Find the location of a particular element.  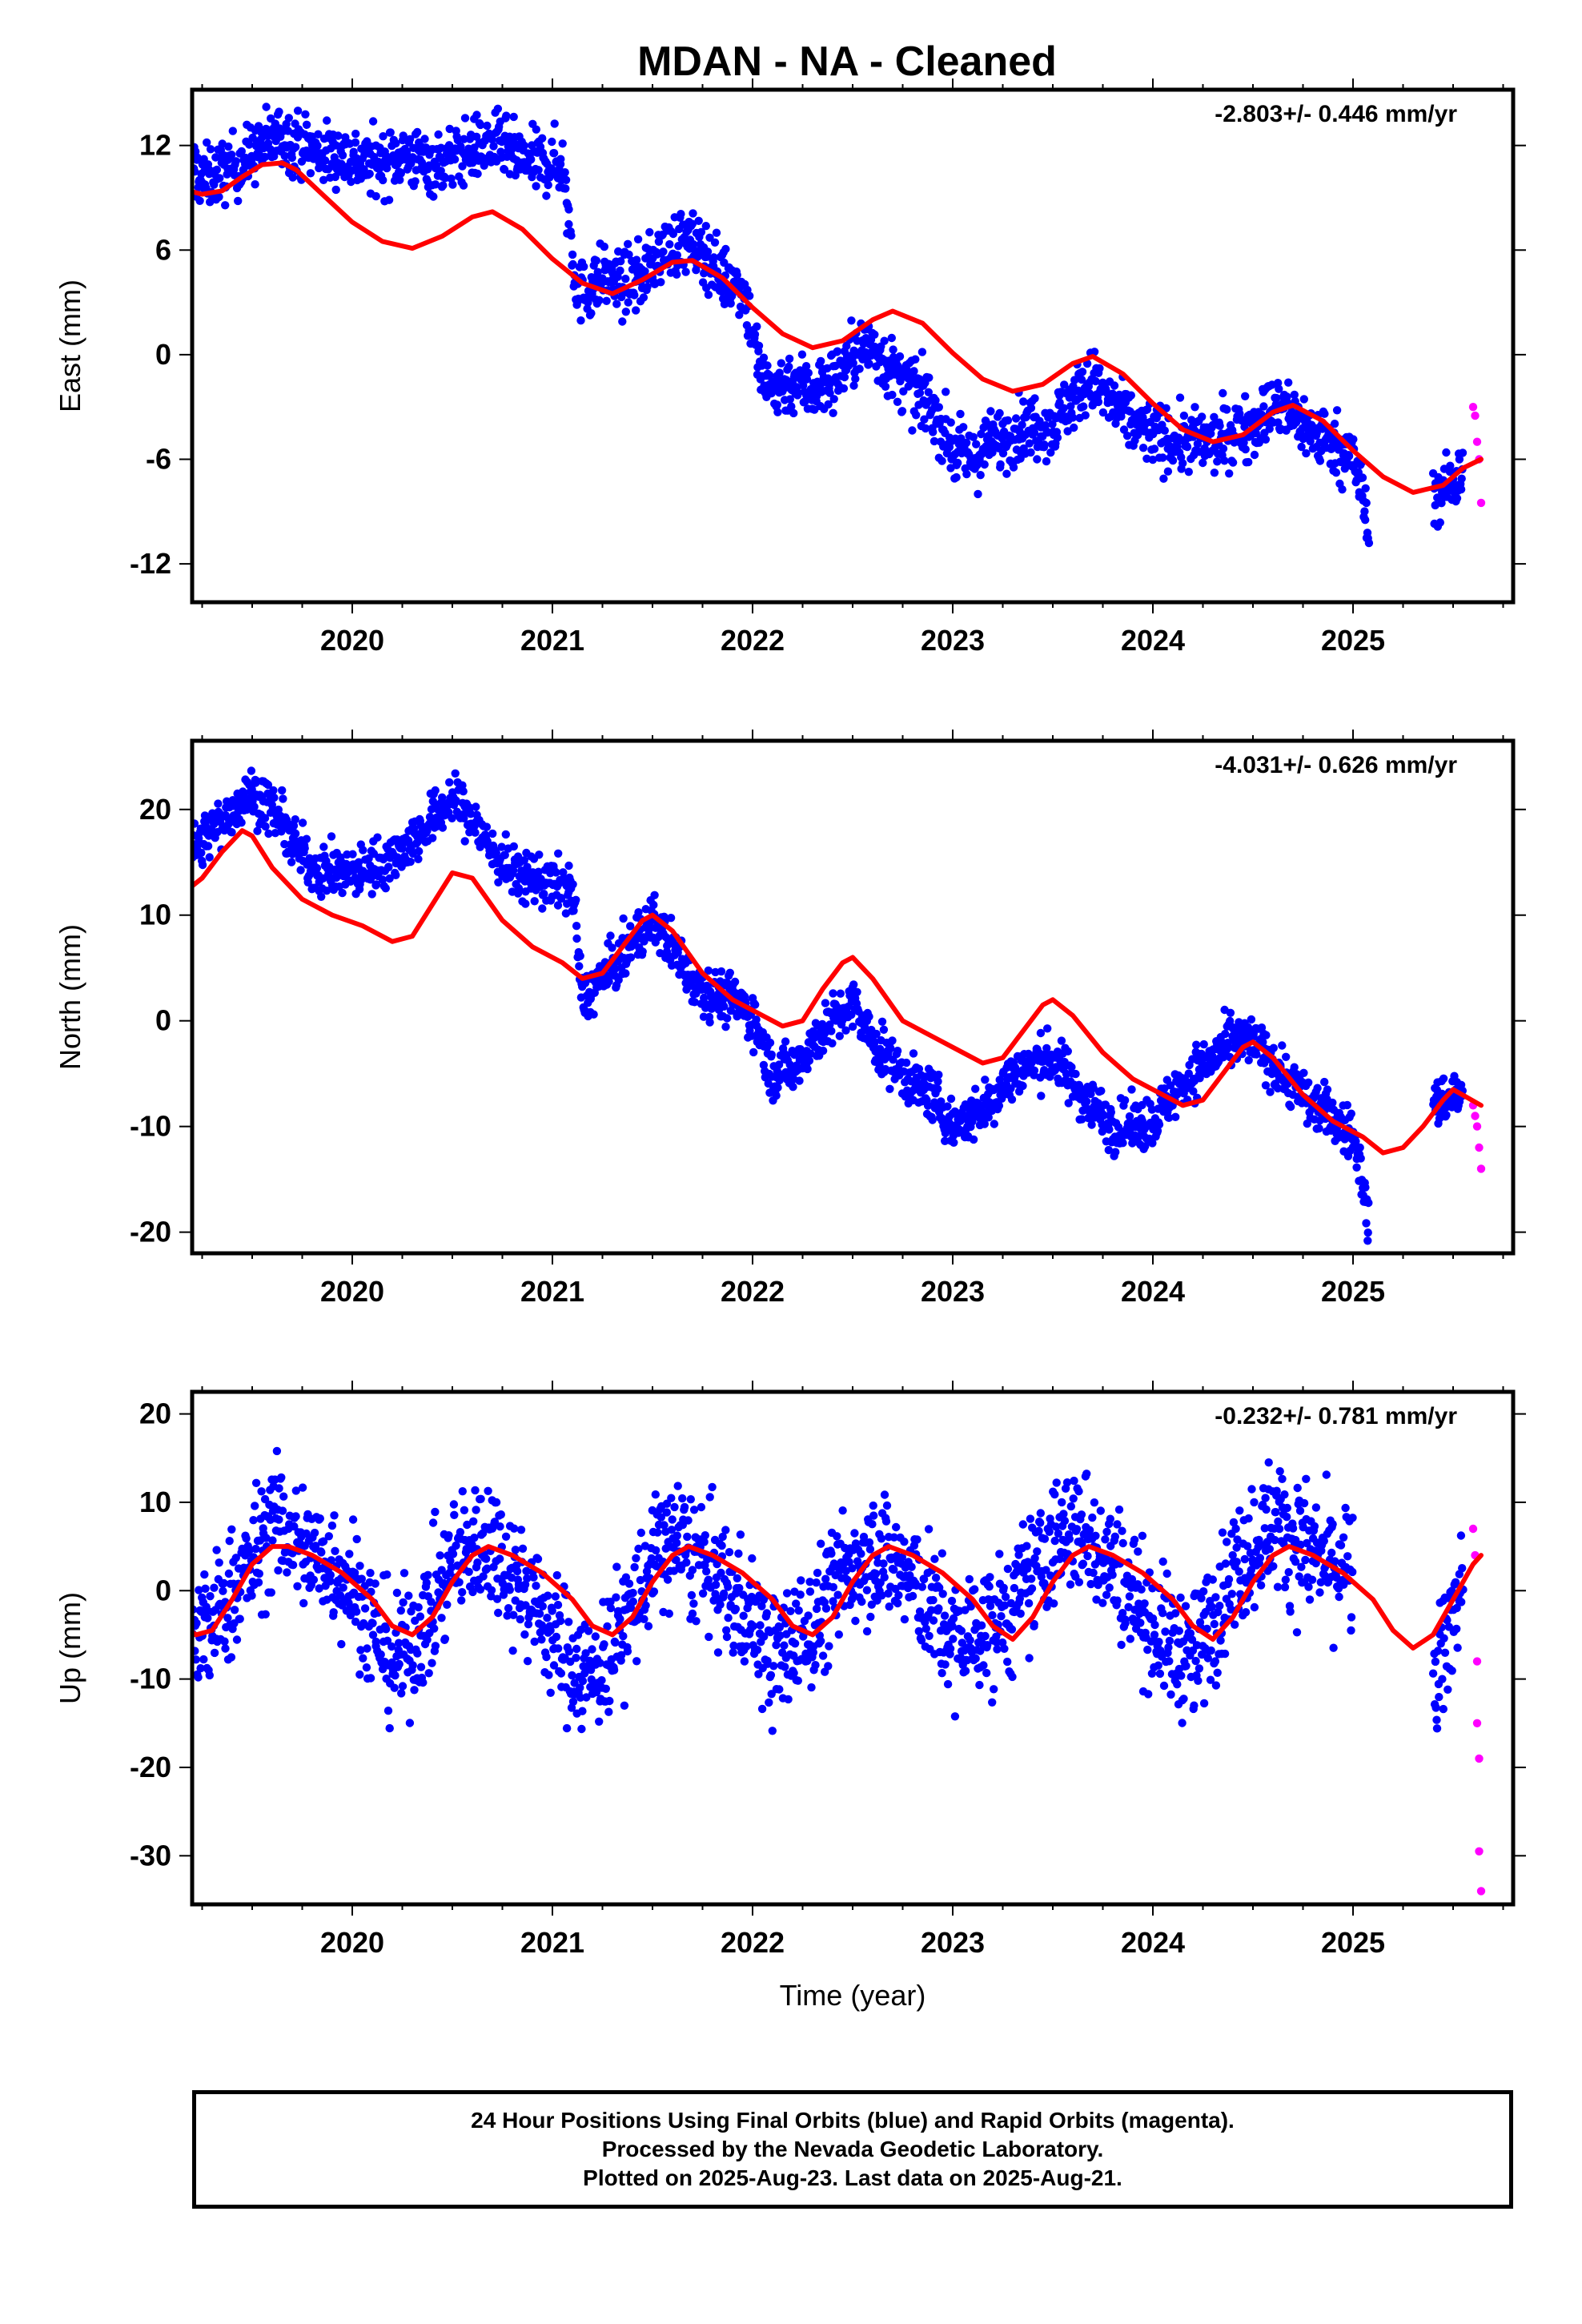

y-tick-label: -10 is located at coordinates (151, 1126).